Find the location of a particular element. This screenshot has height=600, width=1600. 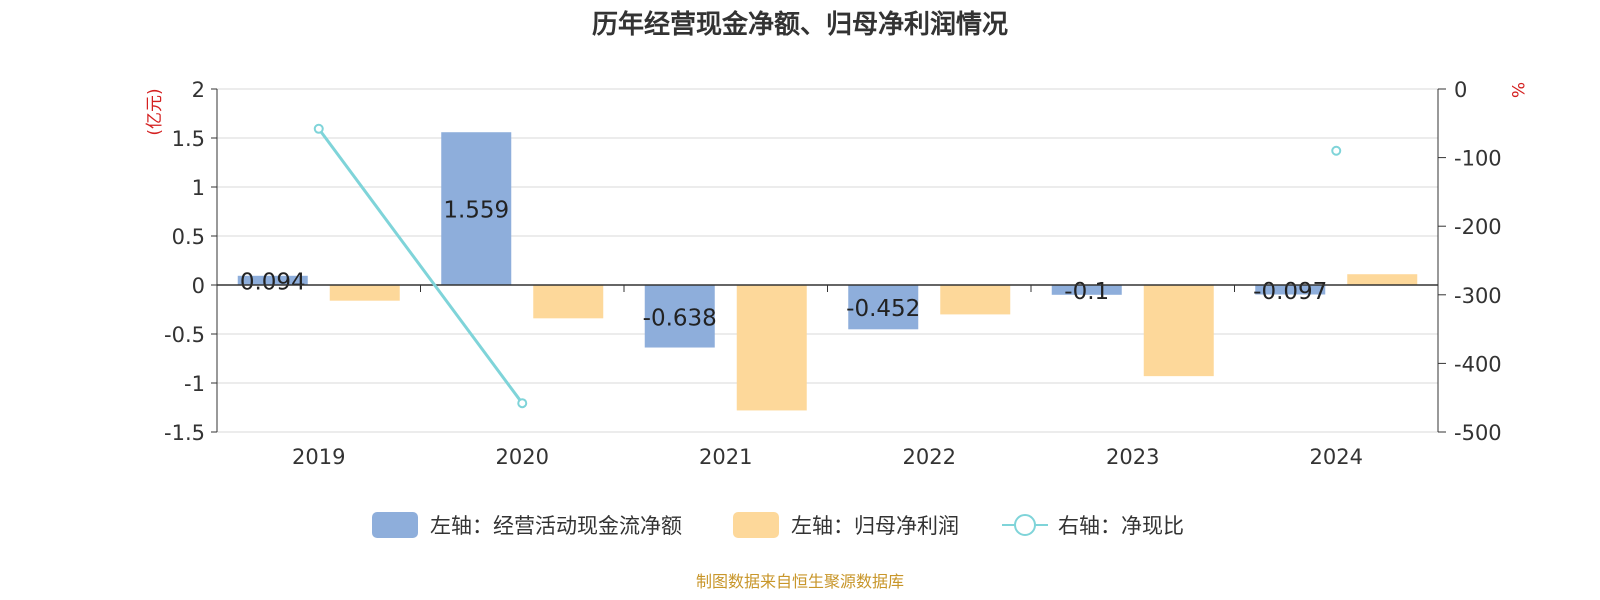

chart-title: 历年经营现金净额、归母净利润情况 is located at coordinates (799, 25).